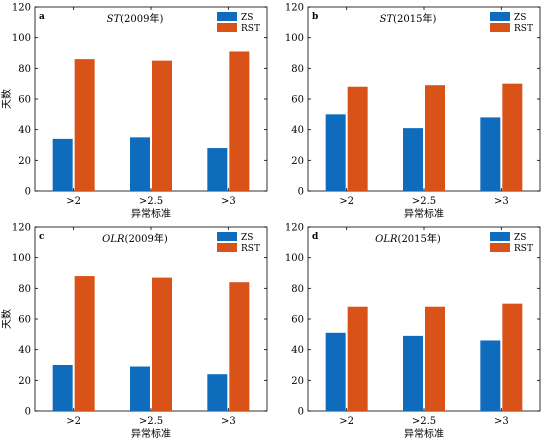 This screenshot has height=440, width=550. I want to click on chart-title: ST(2009年), so click(135, 18).